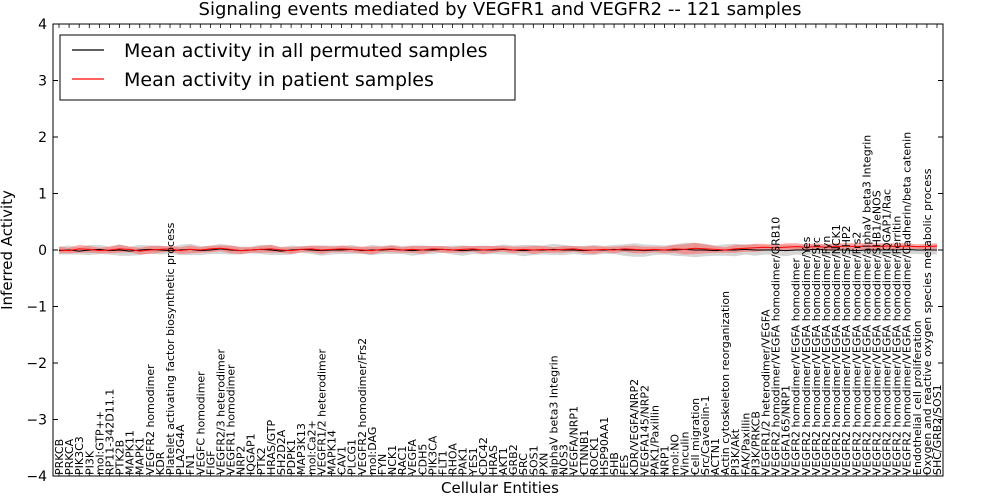  I want to click on y-tick-label: −2, so click(36, 364).